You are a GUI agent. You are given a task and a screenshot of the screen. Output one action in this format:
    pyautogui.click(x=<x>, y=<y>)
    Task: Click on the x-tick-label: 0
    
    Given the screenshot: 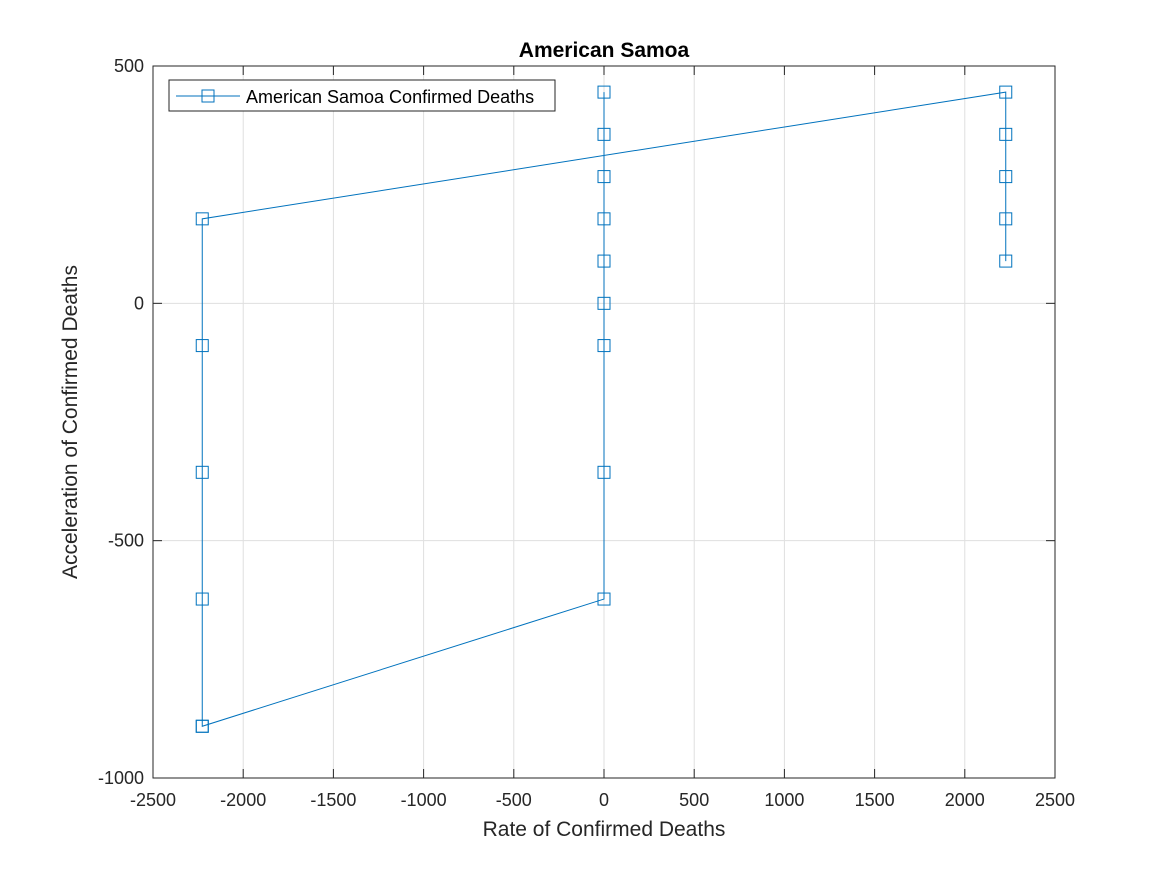 What is the action you would take?
    pyautogui.click(x=604, y=800)
    